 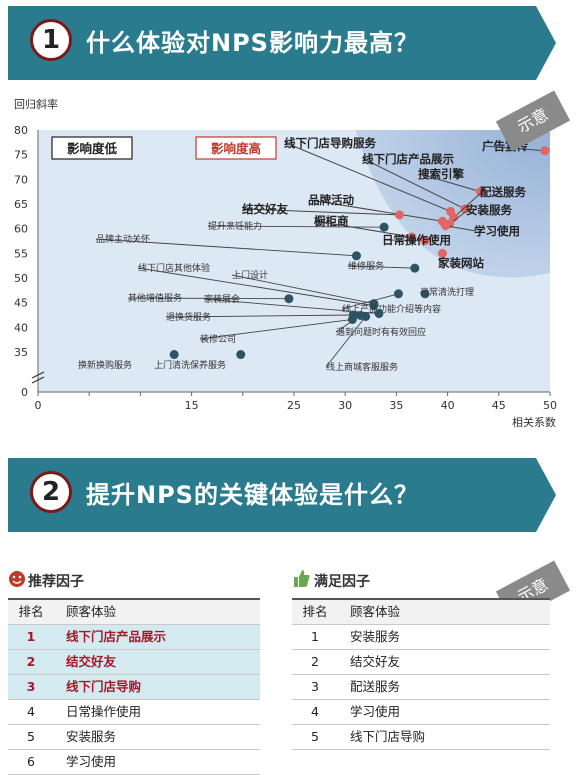 I want to click on banner-shape, so click(x=282, y=43).